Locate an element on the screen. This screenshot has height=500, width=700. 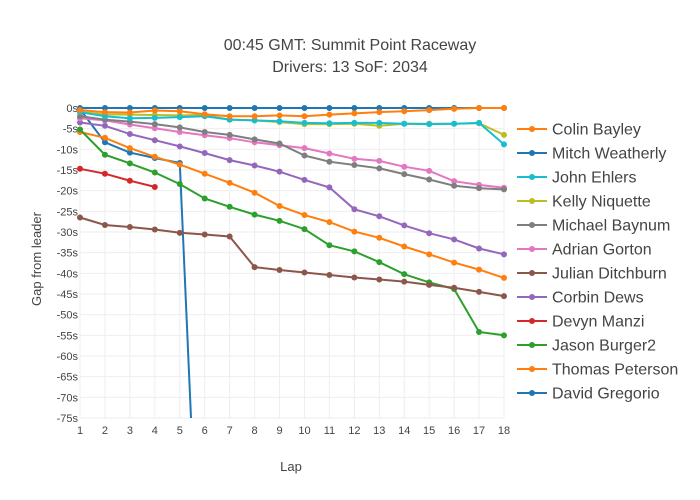
series-david-gregorio is located at coordinates (134, 262).